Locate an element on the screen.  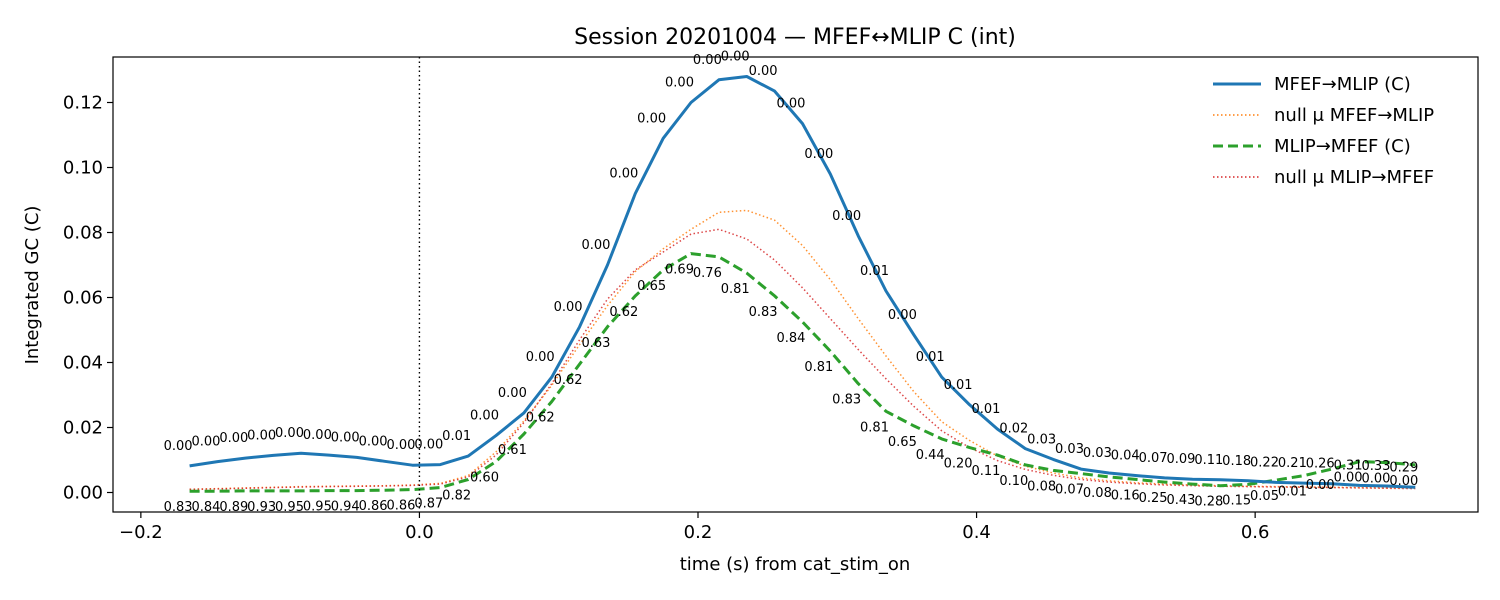
pvalue-label-reverse: 0.44 is located at coordinates (930, 455).